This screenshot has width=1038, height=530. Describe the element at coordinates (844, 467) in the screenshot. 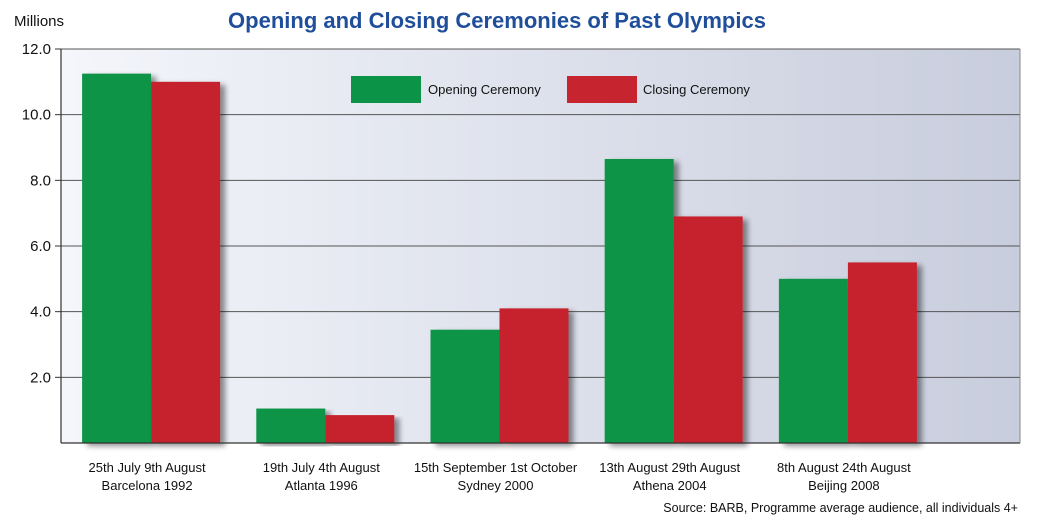

I see `category-label-dates: 8th August 24th August` at that location.